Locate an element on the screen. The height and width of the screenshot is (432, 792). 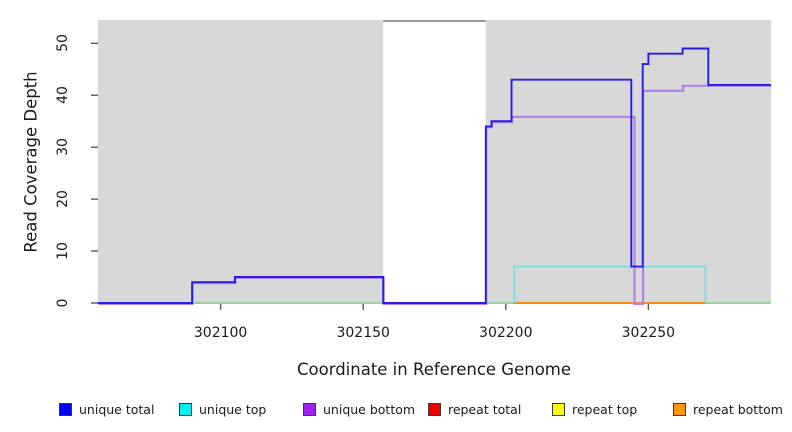
y-axis-tick-label: 50 is located at coordinates (63, 43).